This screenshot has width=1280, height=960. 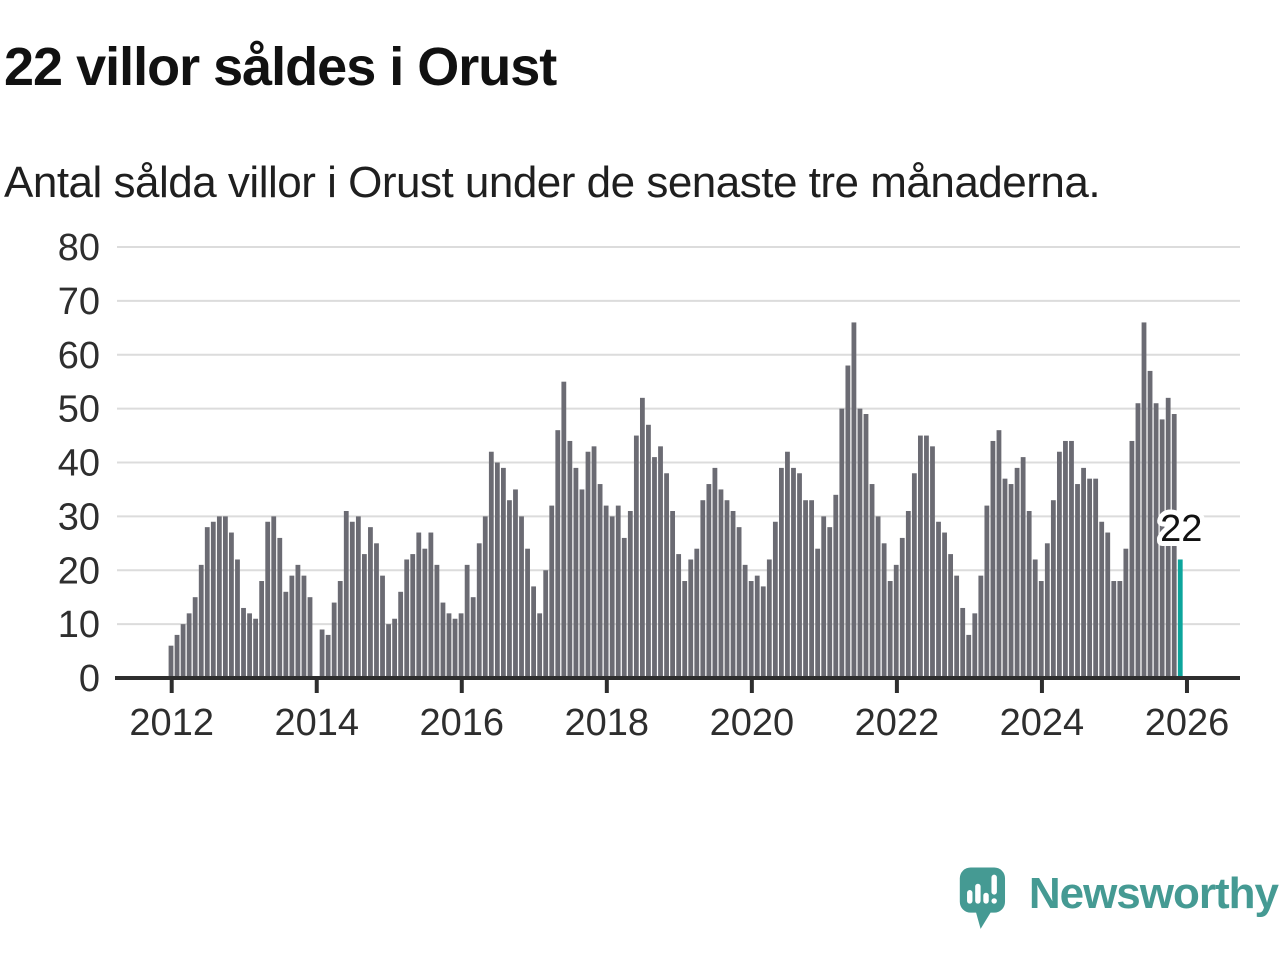 I want to click on speech-bubble-shape, so click(x=982, y=898).